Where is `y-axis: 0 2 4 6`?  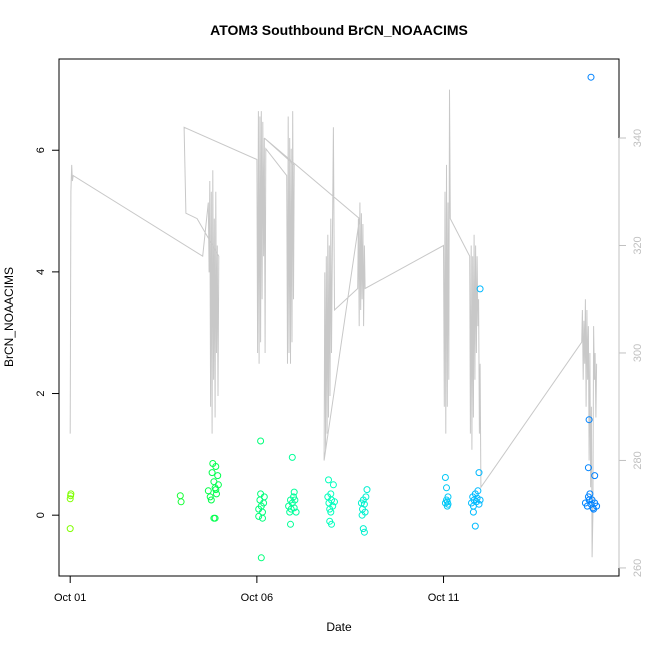 y-axis: 0 2 4 6 is located at coordinates (47, 332).